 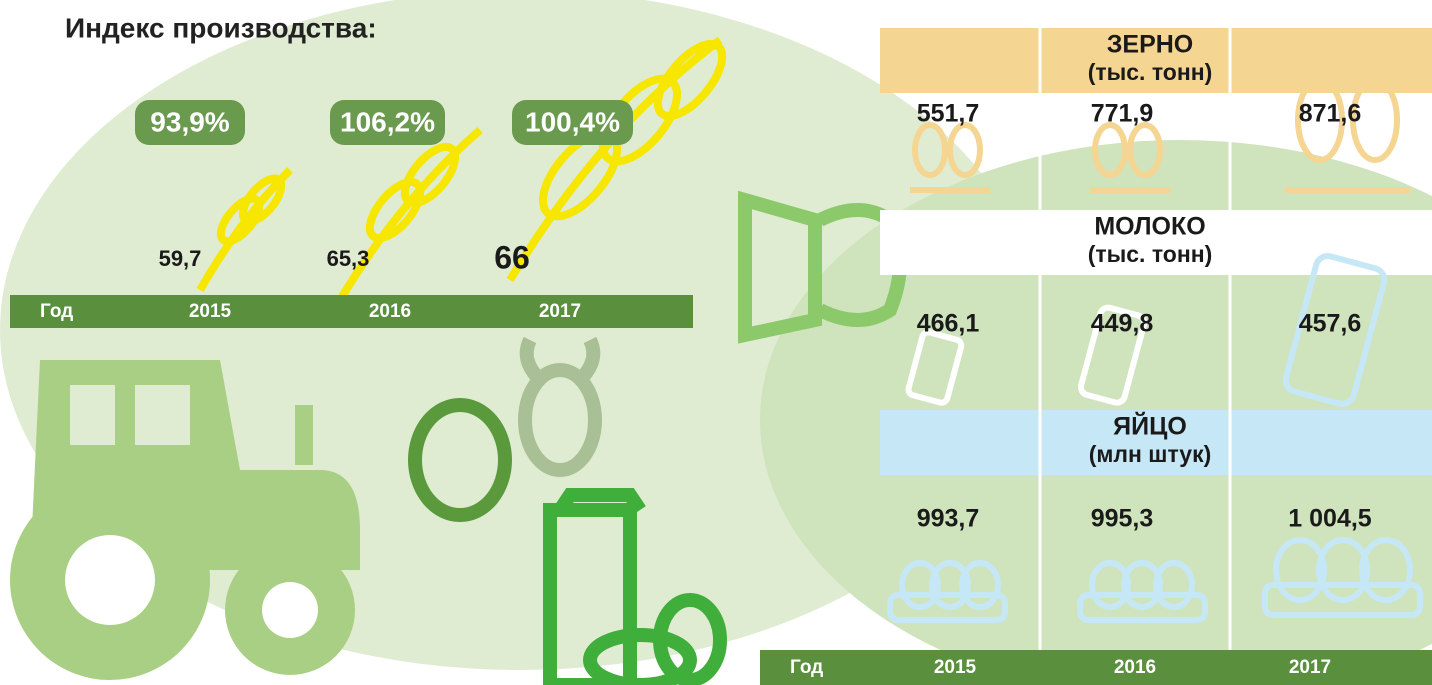 What do you see at coordinates (1330, 114) in the screenshot?
I see `section-value: 871,6` at bounding box center [1330, 114].